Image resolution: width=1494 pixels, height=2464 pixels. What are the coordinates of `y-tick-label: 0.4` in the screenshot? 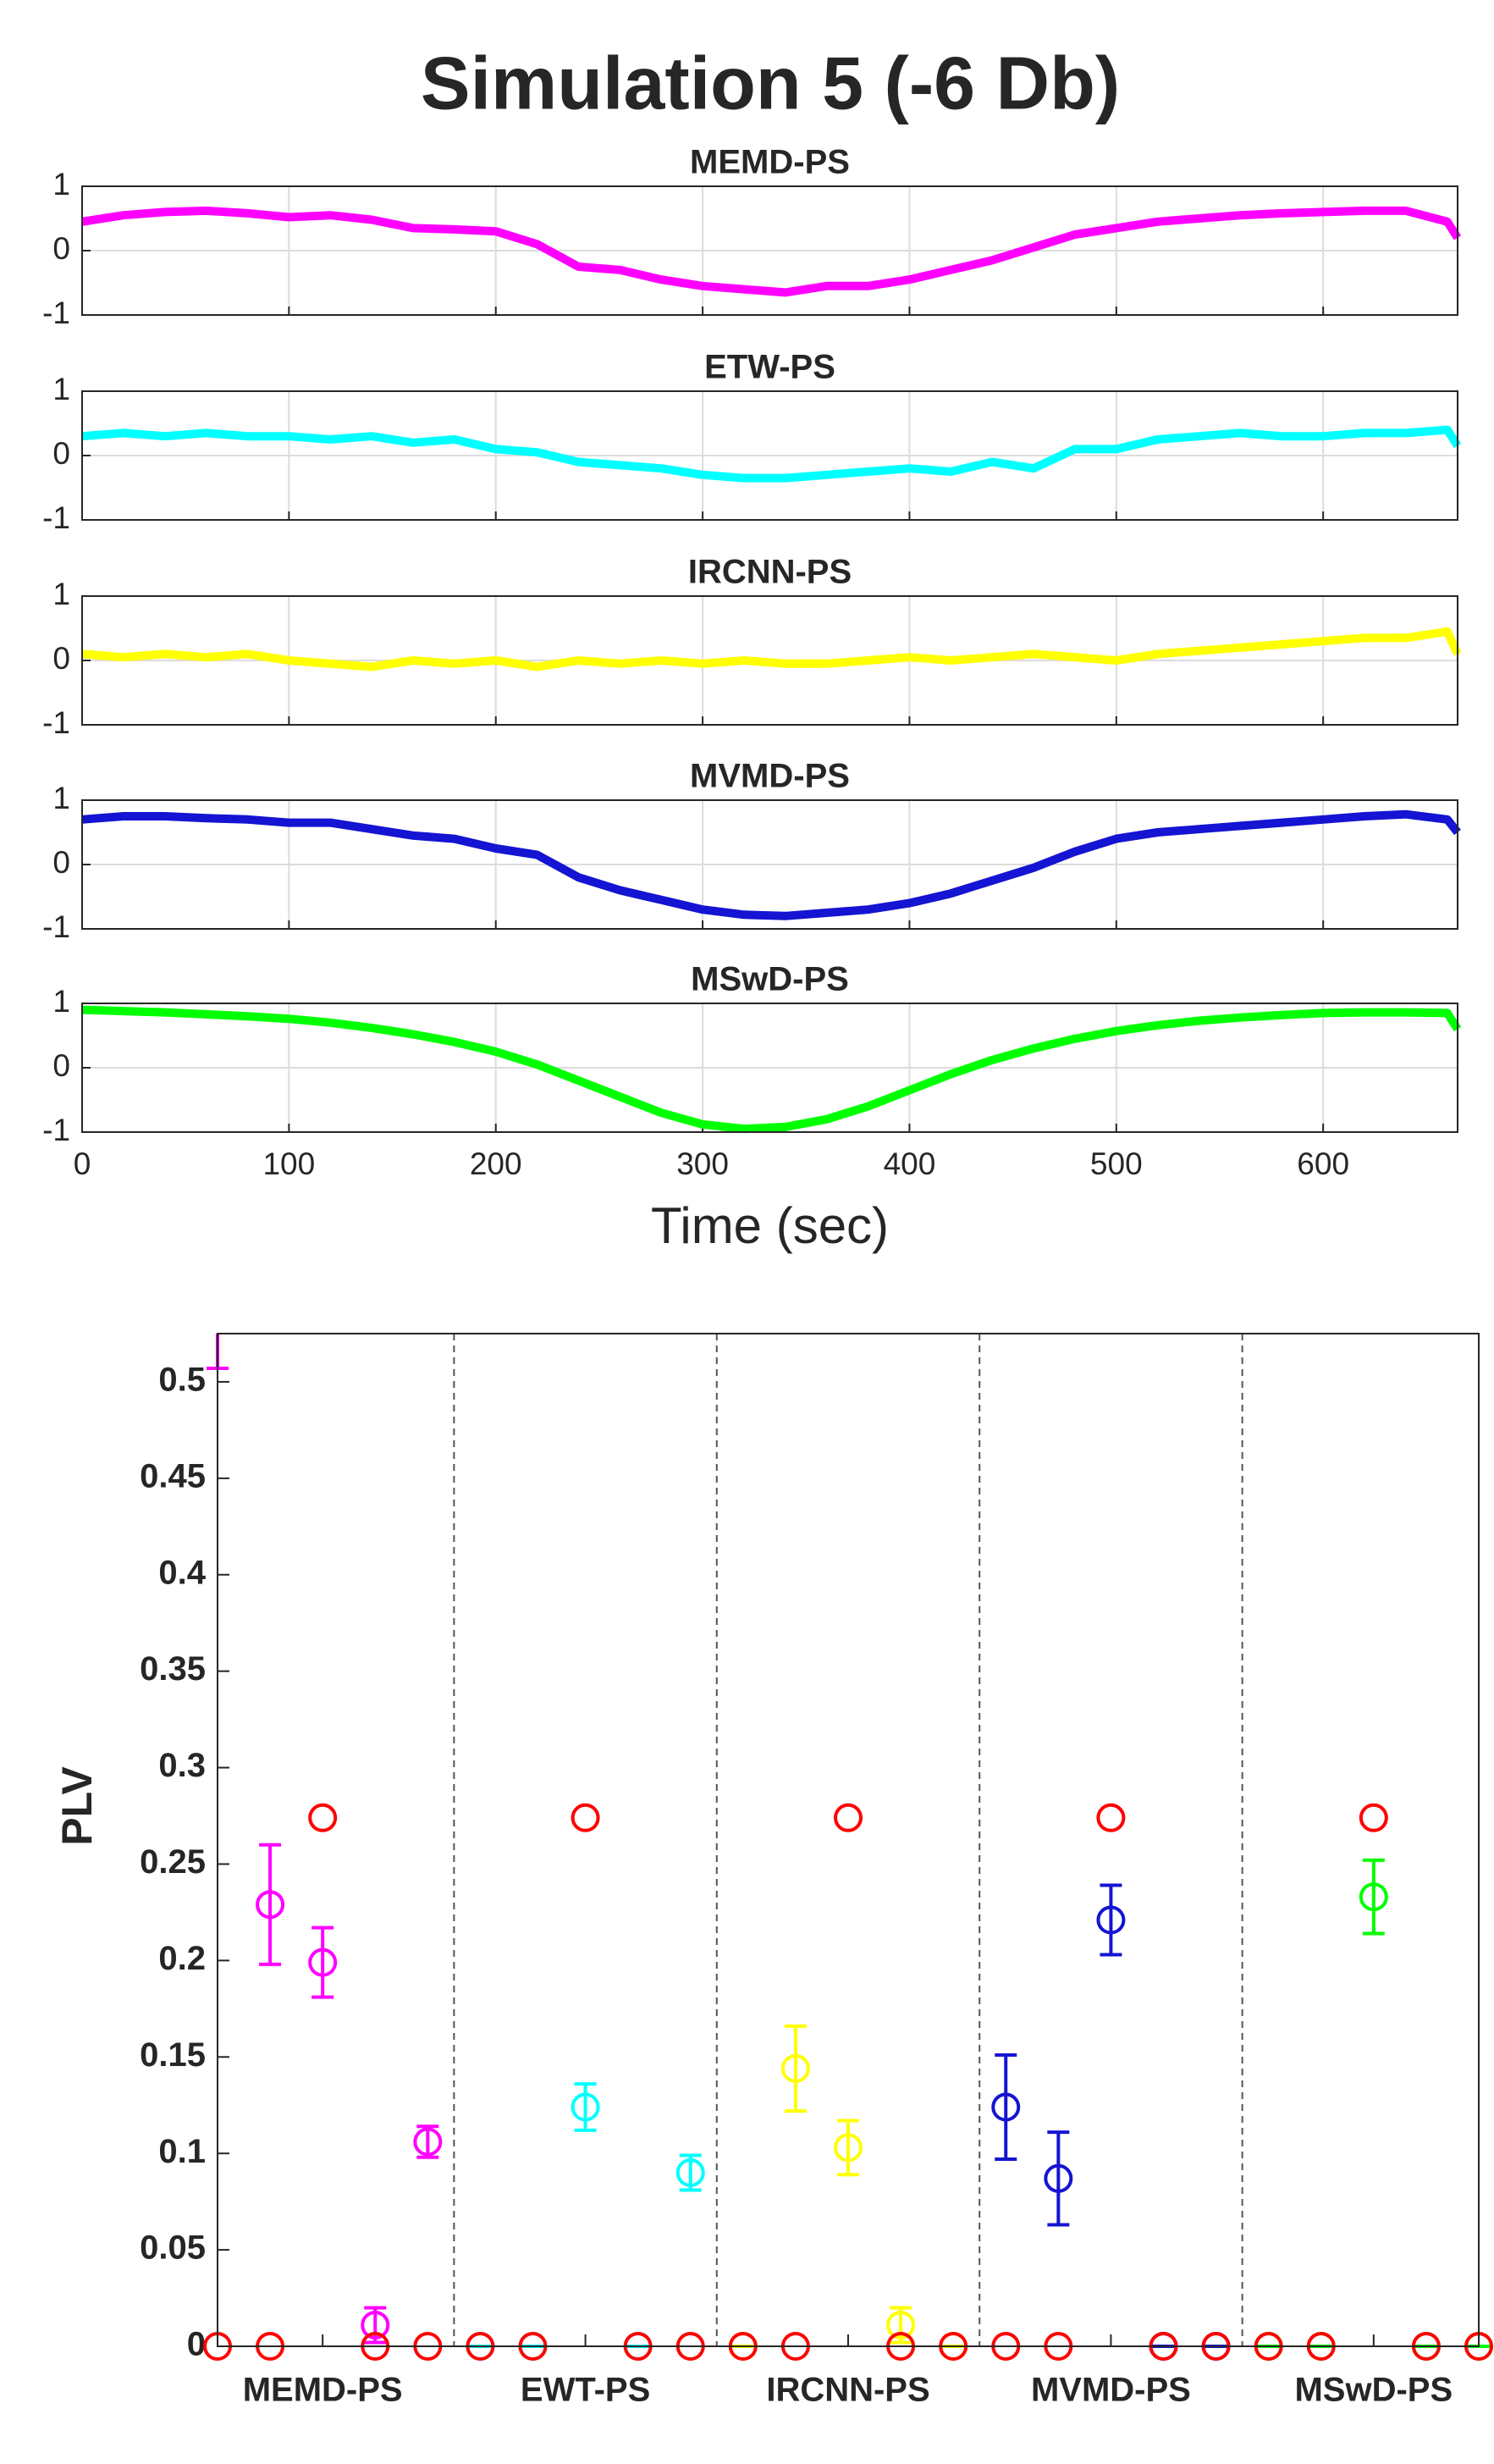 It's located at (182, 1572).